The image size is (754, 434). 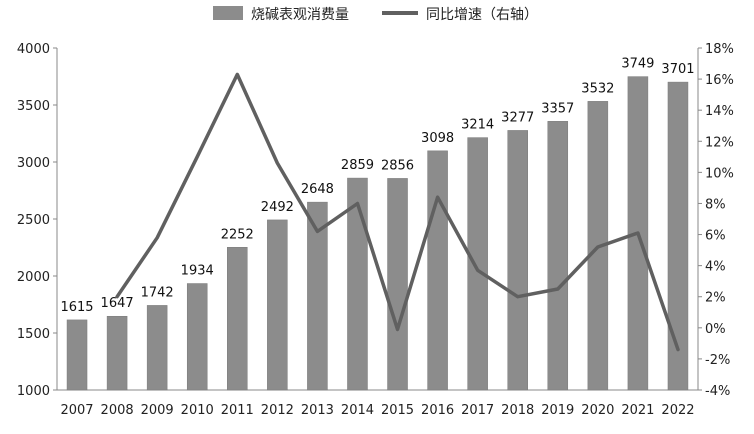 What do you see at coordinates (157, 410) in the screenshot?
I see `x-tick-label: 2009` at bounding box center [157, 410].